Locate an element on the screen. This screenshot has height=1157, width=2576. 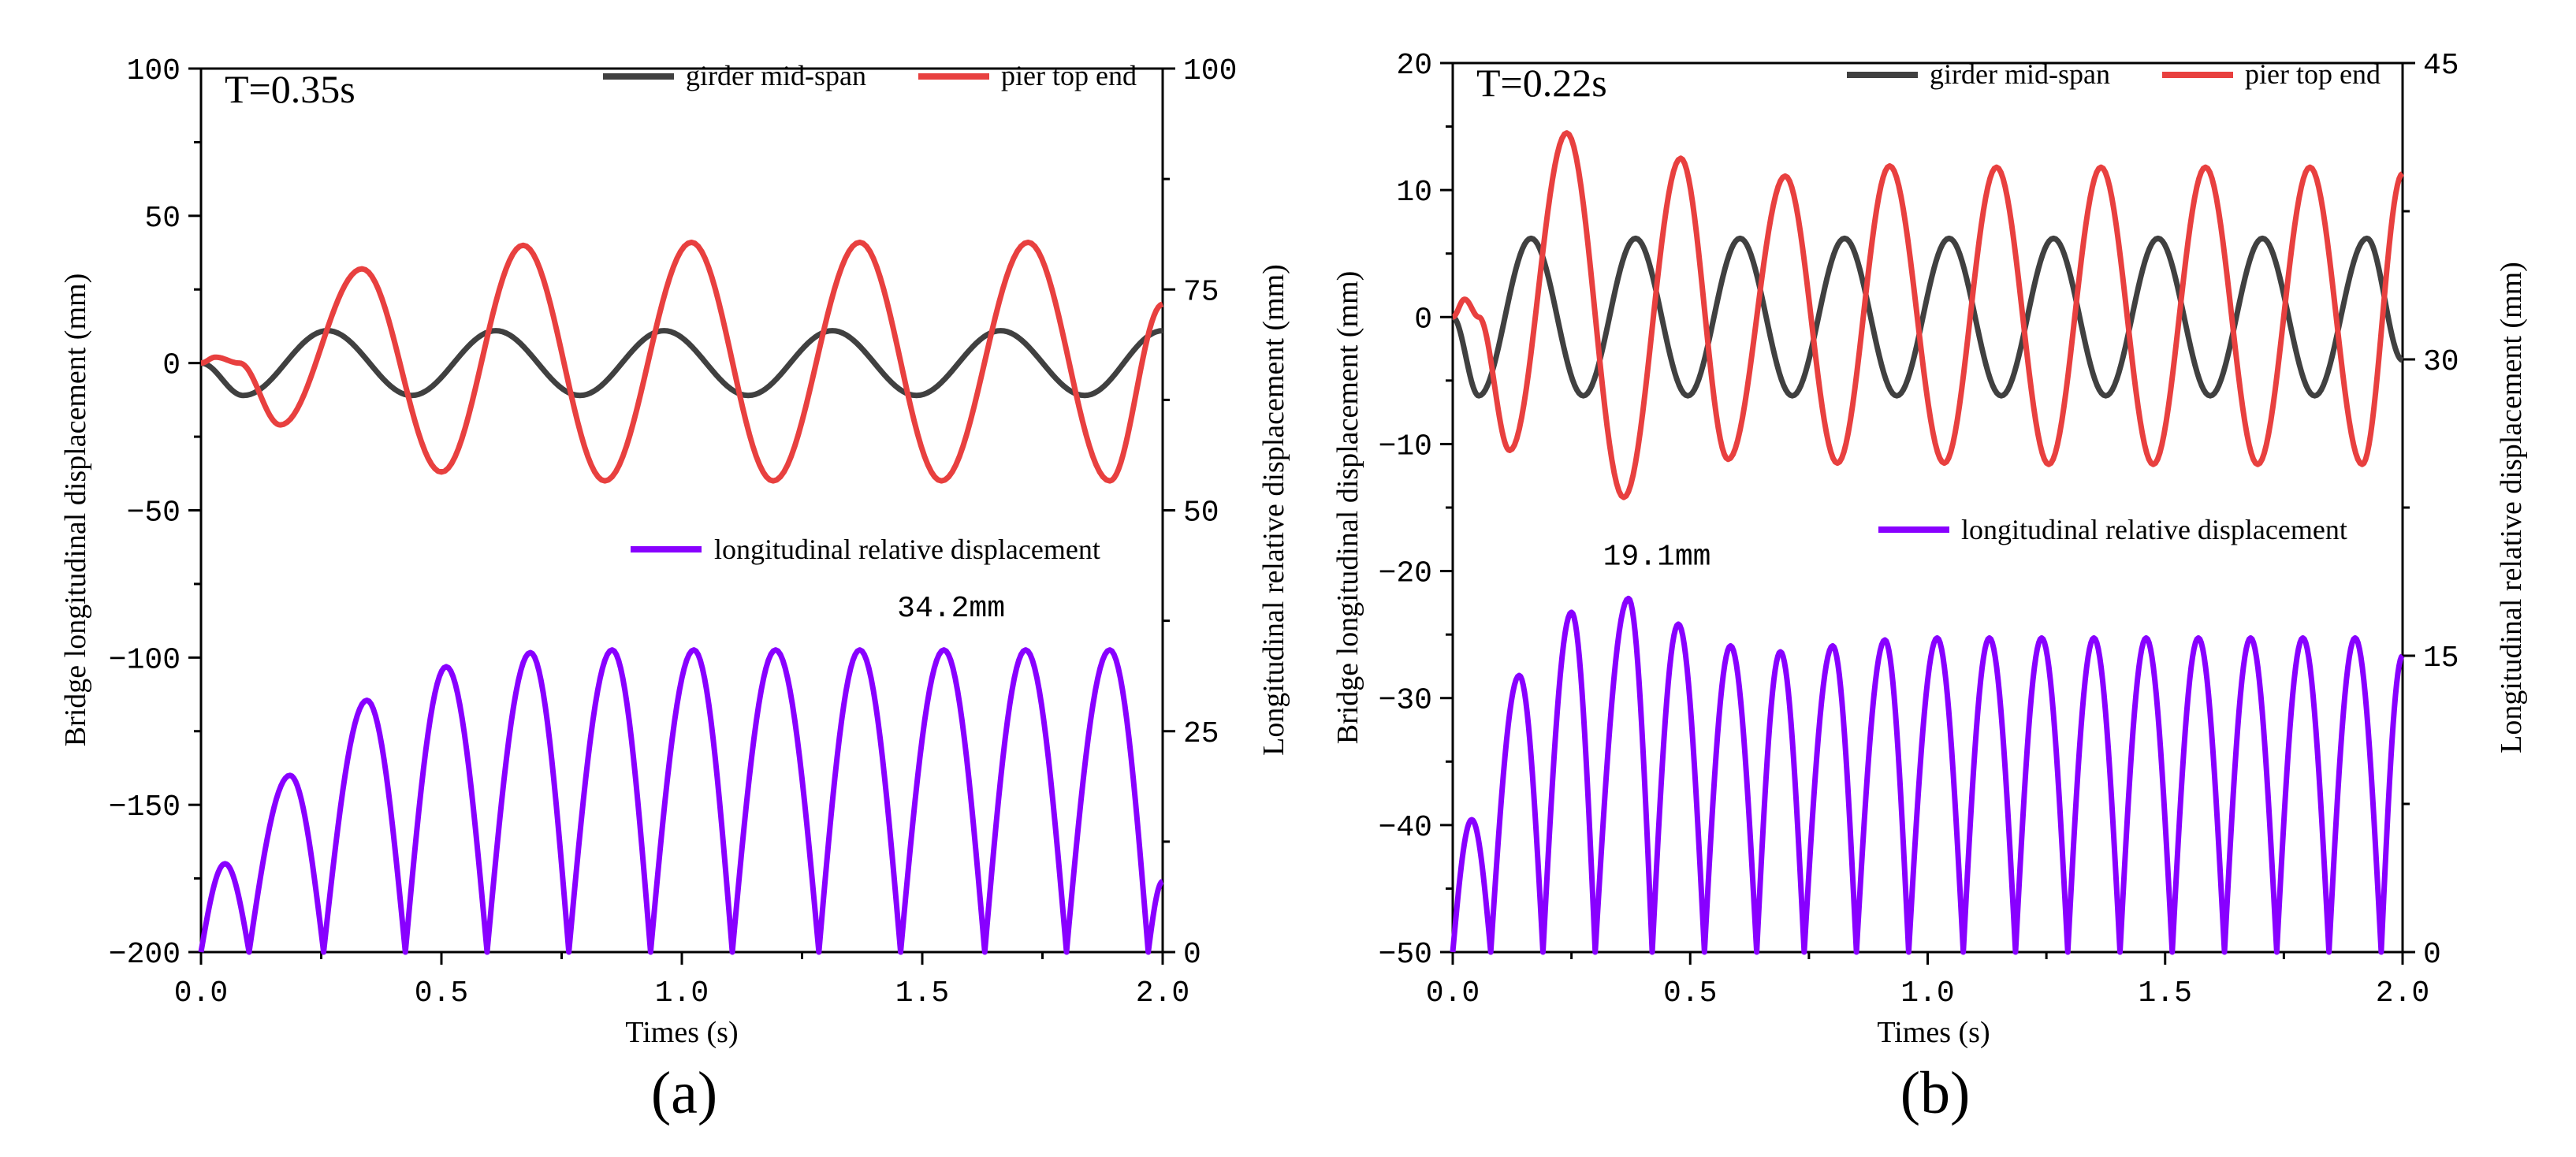
y-right-tick-label: 45 is located at coordinates (2441, 66).